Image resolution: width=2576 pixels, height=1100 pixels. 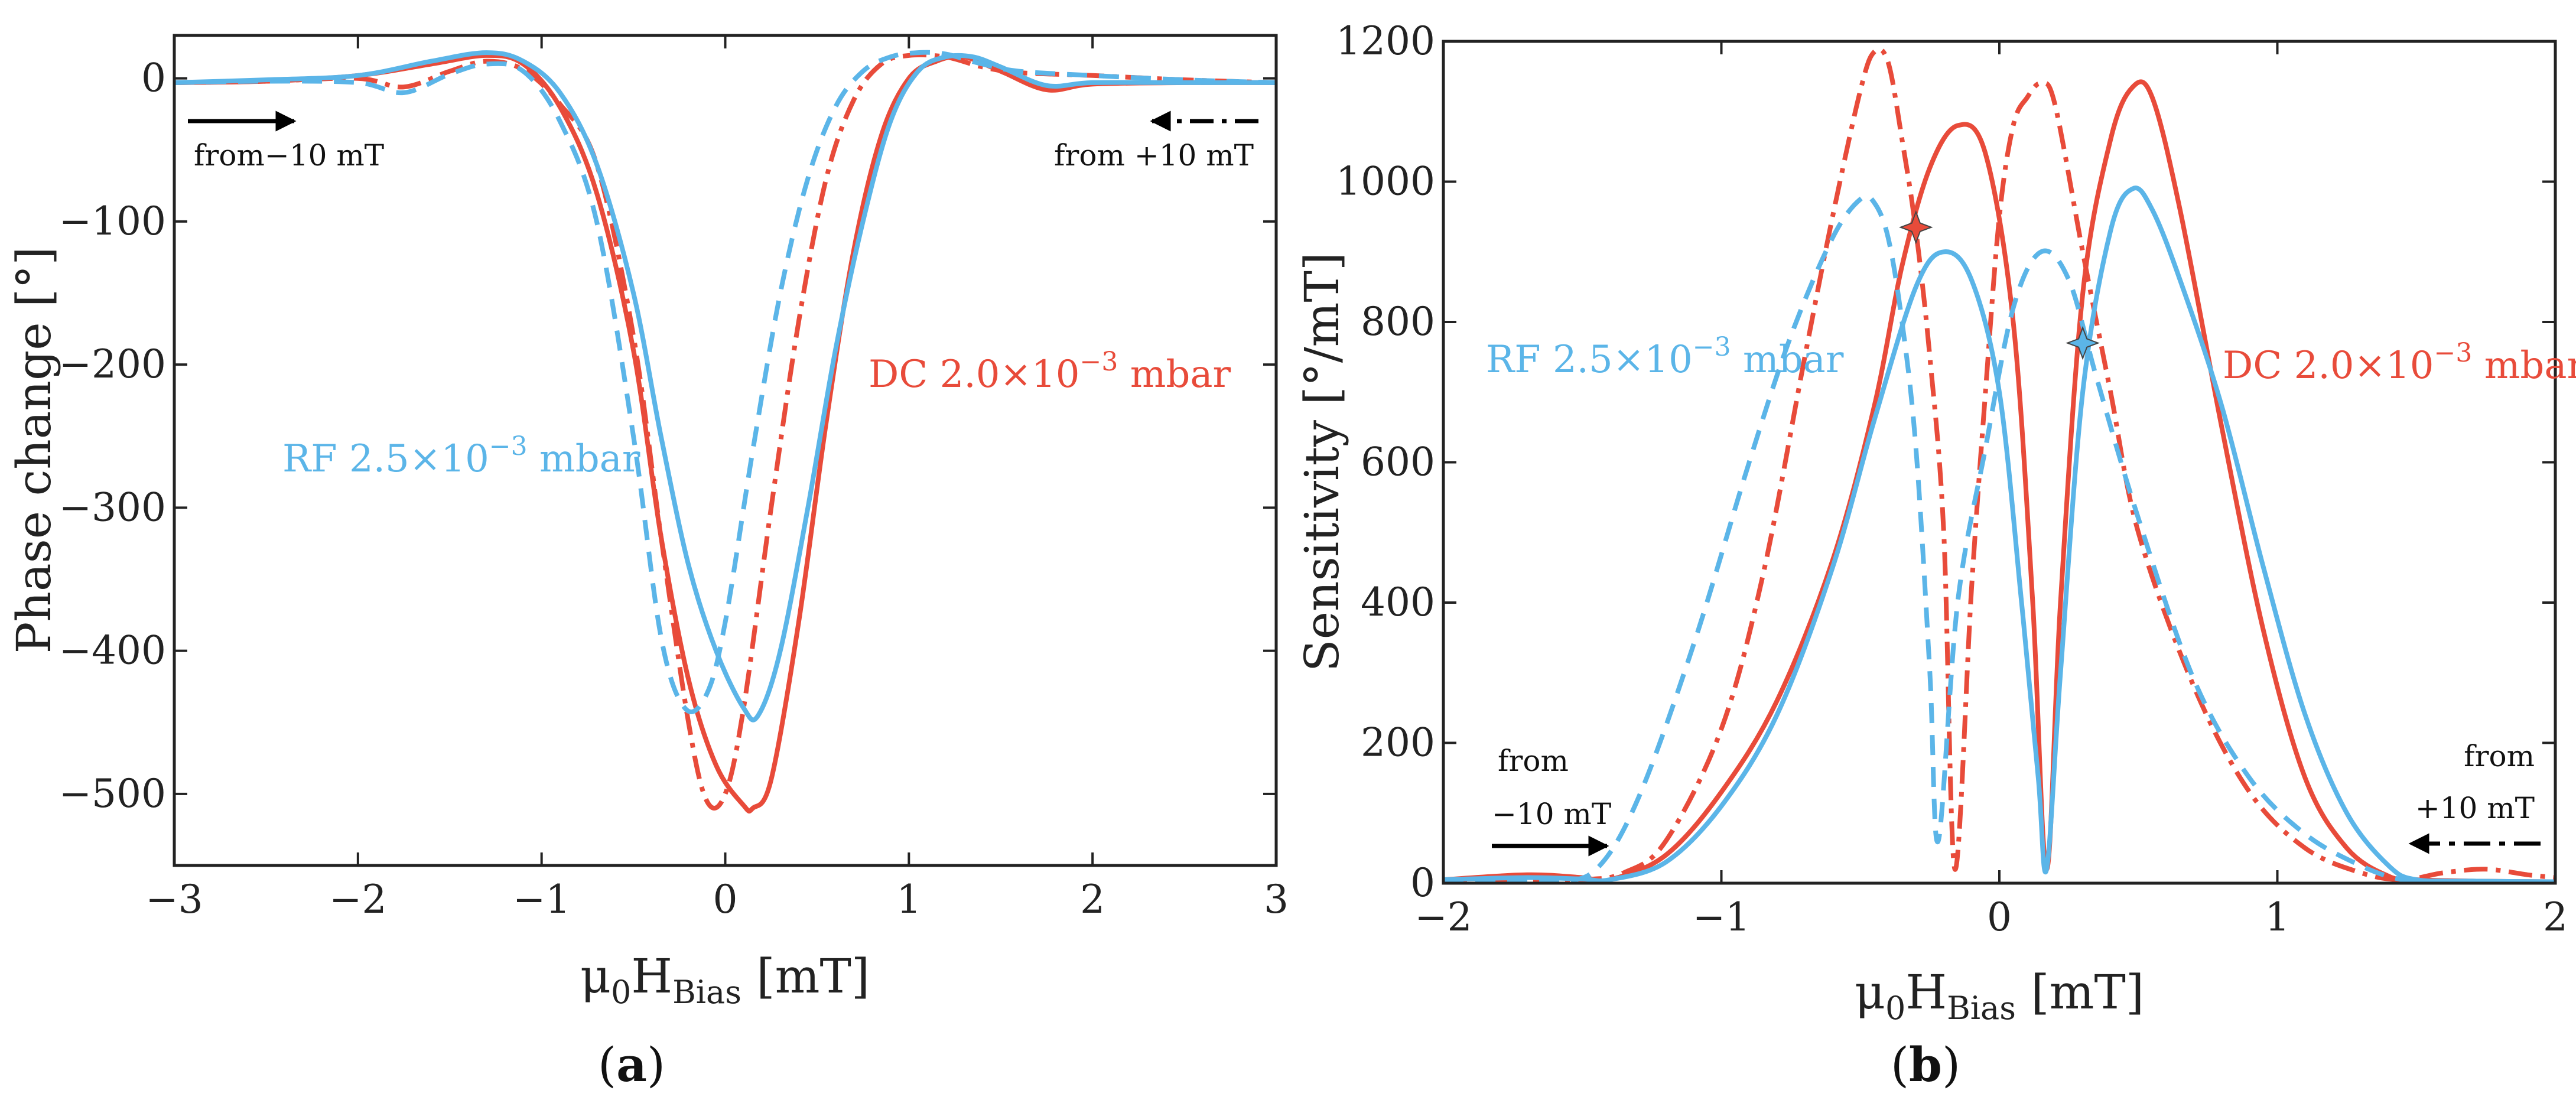 I want to click on panel-b-xlabel: μ0HBias [mT], so click(x=1999, y=996).